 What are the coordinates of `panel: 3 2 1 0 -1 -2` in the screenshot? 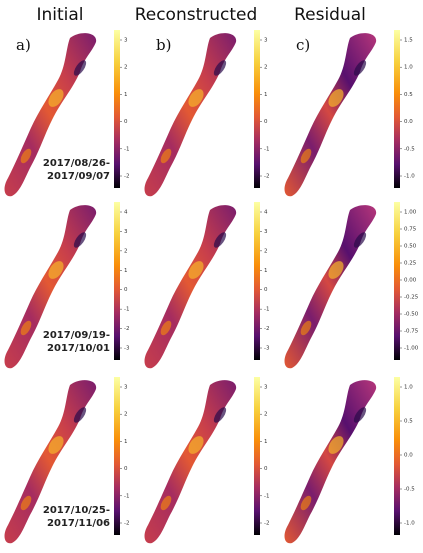 It's located at (206, 460).